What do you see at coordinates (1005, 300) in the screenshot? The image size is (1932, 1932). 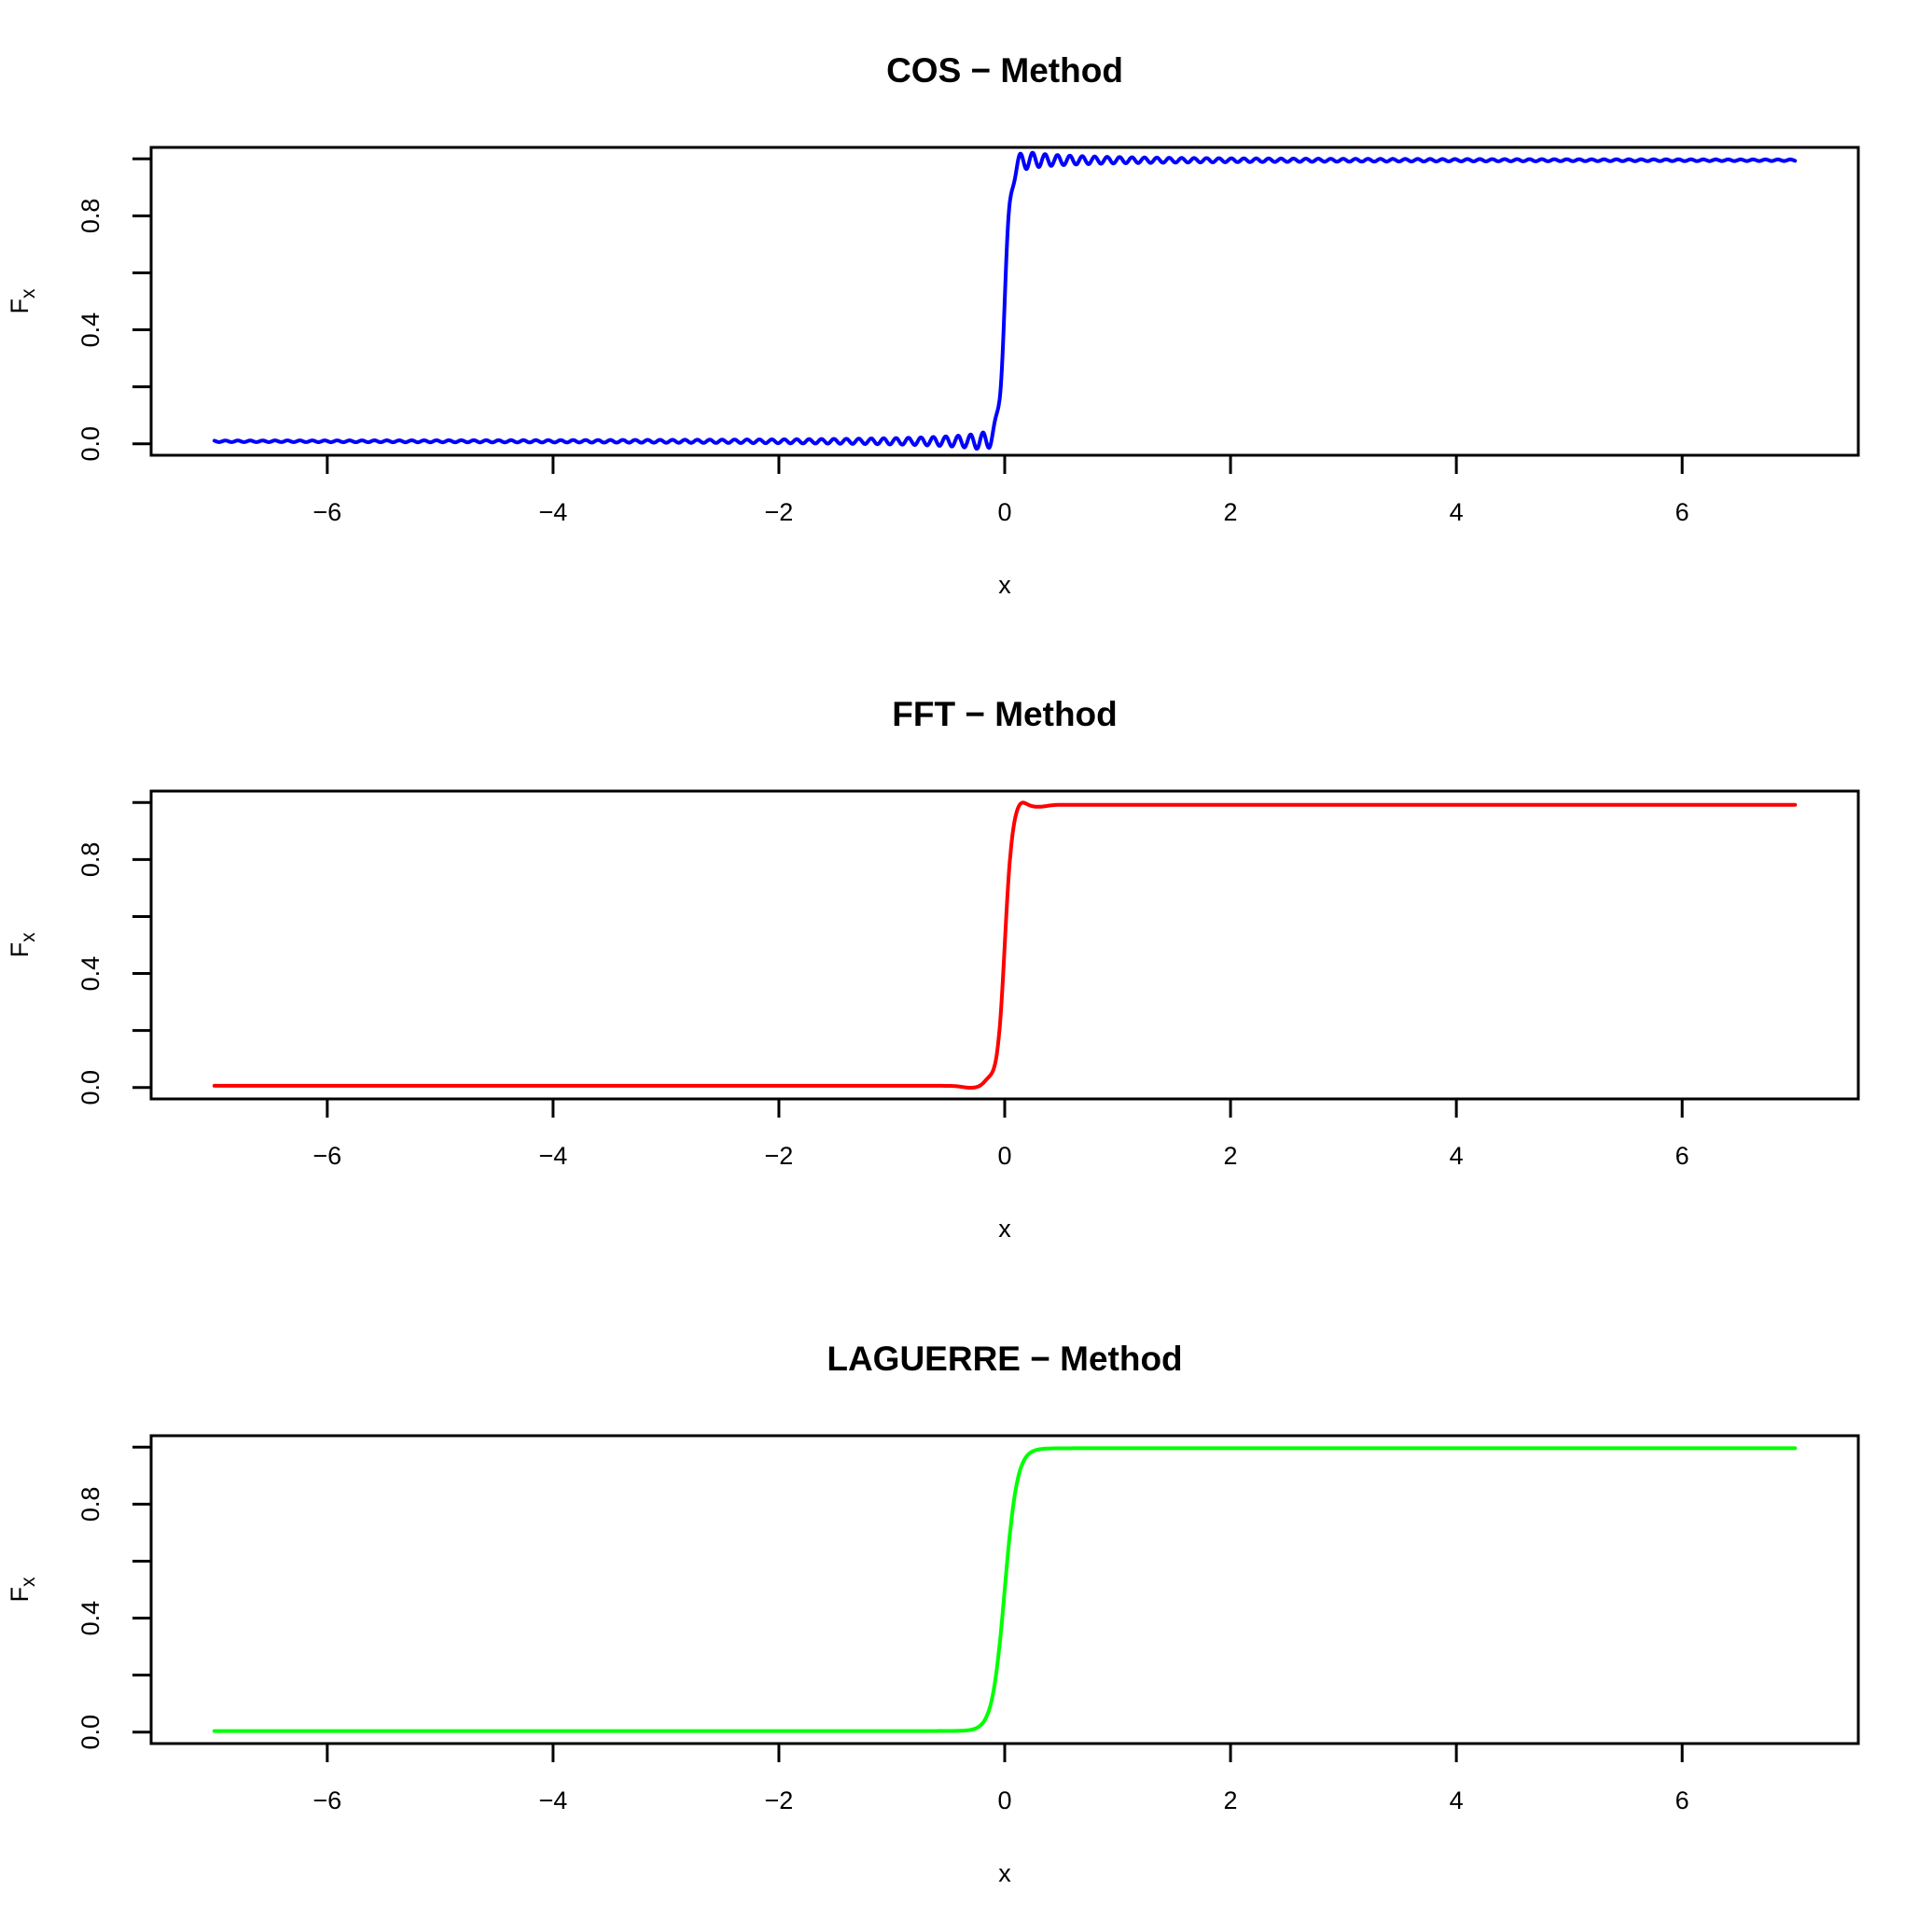 I see `cos-curve` at bounding box center [1005, 300].